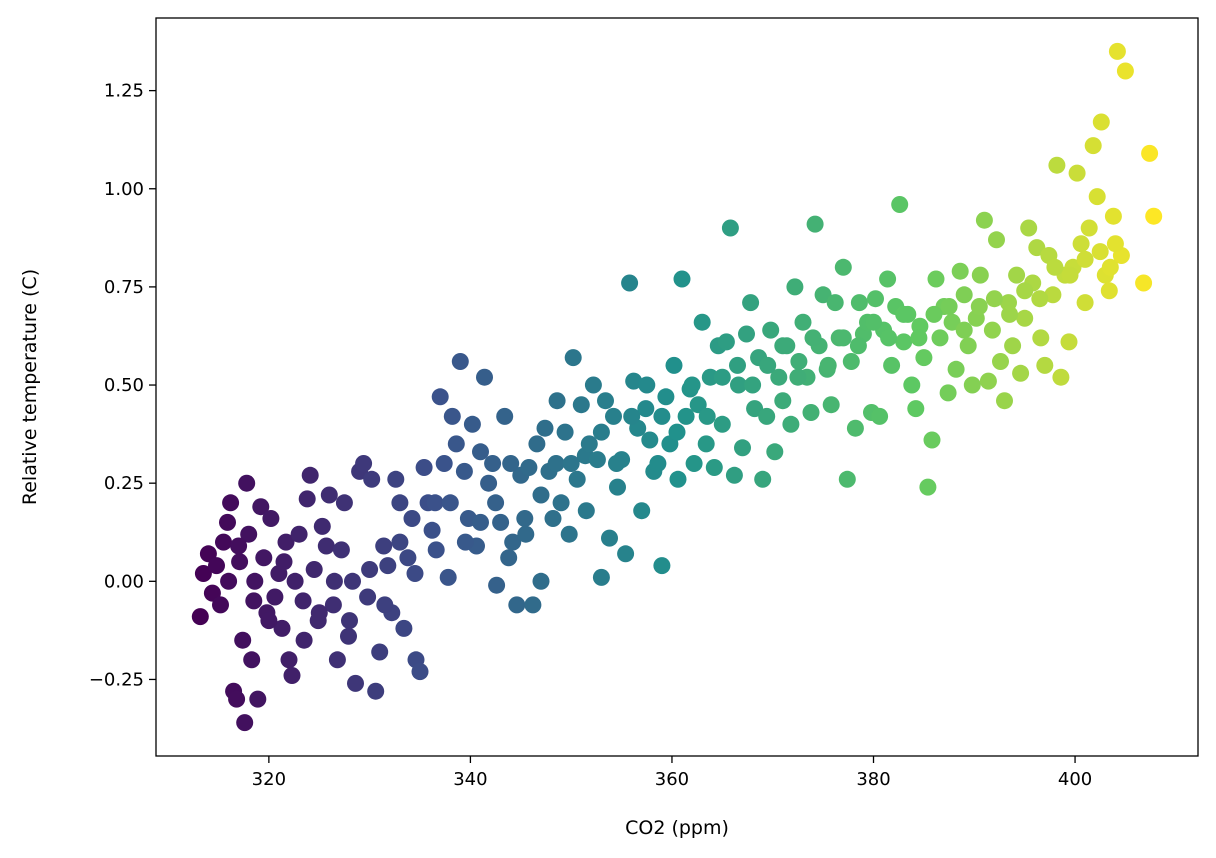 The height and width of the screenshot is (858, 1216). I want to click on y-axis: −0.25 0.00 0.25 0.50 0.75 1.00 1.25, so click(122, 385).